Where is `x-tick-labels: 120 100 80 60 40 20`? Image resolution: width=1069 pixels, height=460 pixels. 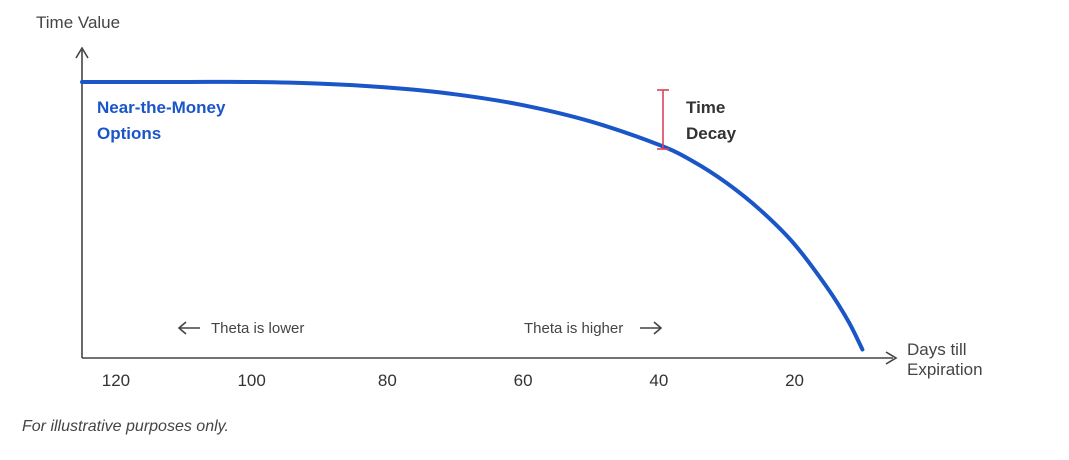 x-tick-labels: 120 100 80 60 40 20 is located at coordinates (453, 380).